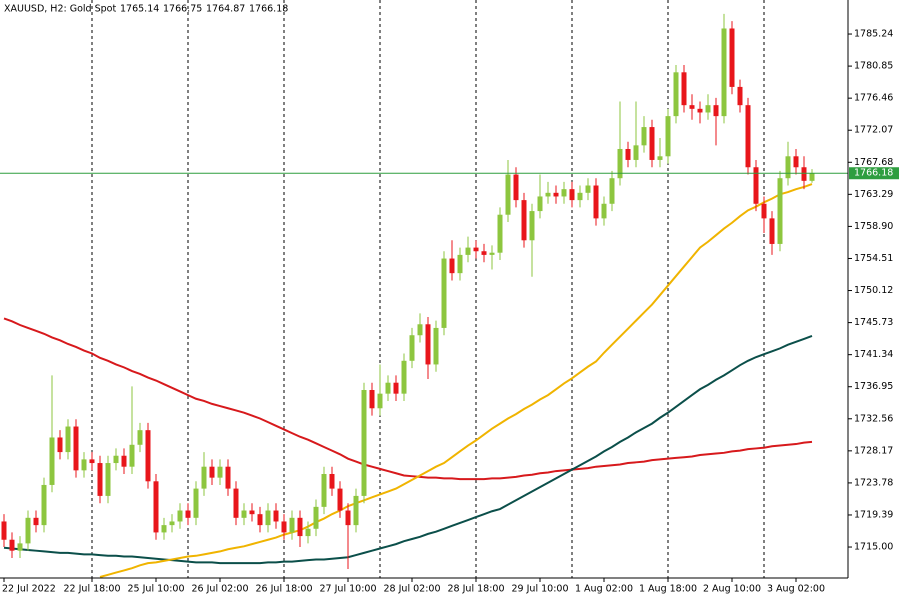  Describe the element at coordinates (873, 418) in the screenshot. I see `y-tick-label: 1732.56` at that location.